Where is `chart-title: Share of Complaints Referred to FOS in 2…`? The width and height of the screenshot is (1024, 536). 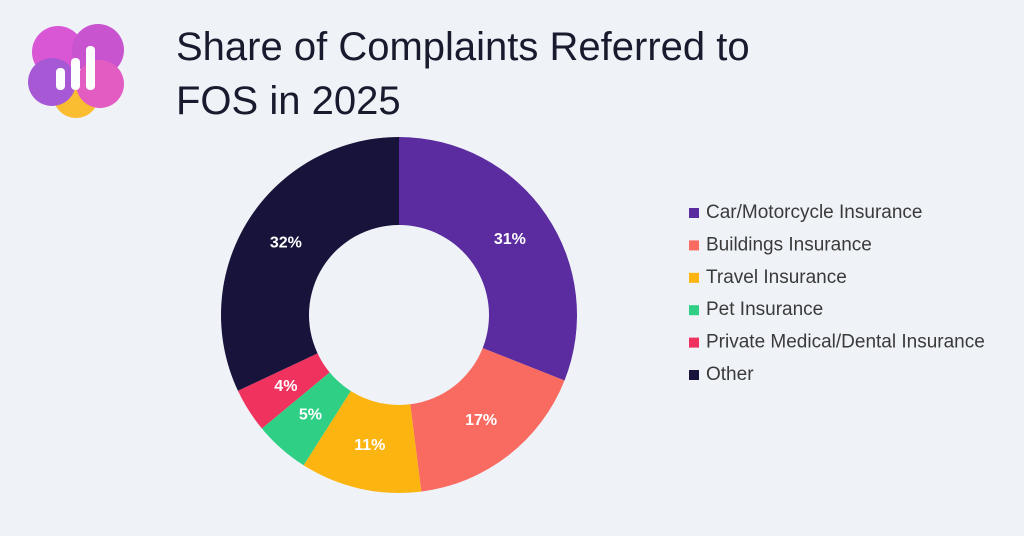
chart-title: Share of Complaints Referred to FOS in 2… is located at coordinates (463, 74).